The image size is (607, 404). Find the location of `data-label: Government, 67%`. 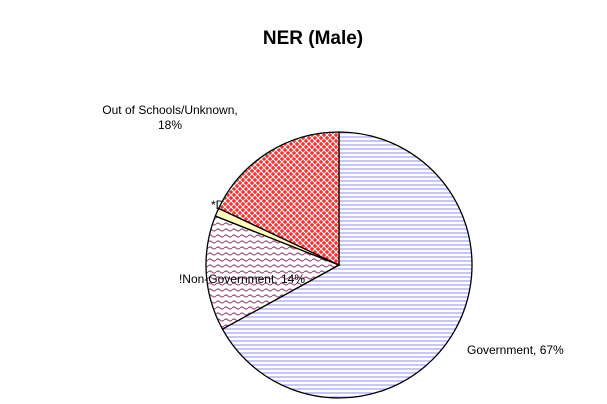

data-label: Government, 67% is located at coordinates (515, 350).